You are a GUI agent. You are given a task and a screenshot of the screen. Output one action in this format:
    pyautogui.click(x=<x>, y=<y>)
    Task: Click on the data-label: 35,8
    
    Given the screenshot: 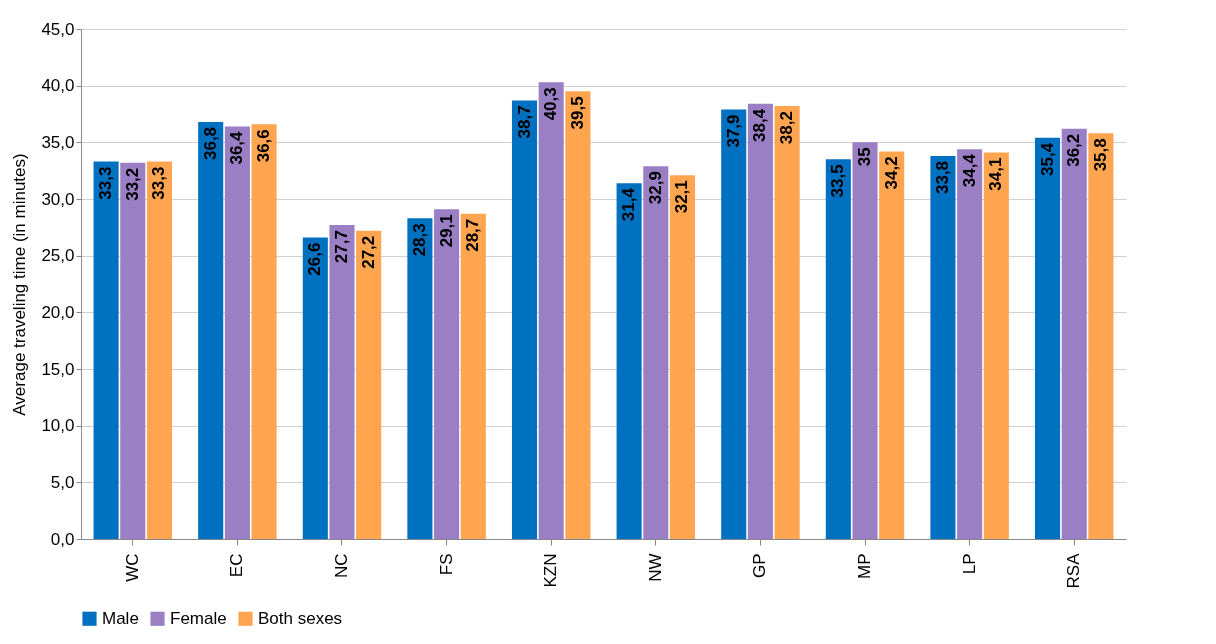 What is the action you would take?
    pyautogui.click(x=1100, y=155)
    